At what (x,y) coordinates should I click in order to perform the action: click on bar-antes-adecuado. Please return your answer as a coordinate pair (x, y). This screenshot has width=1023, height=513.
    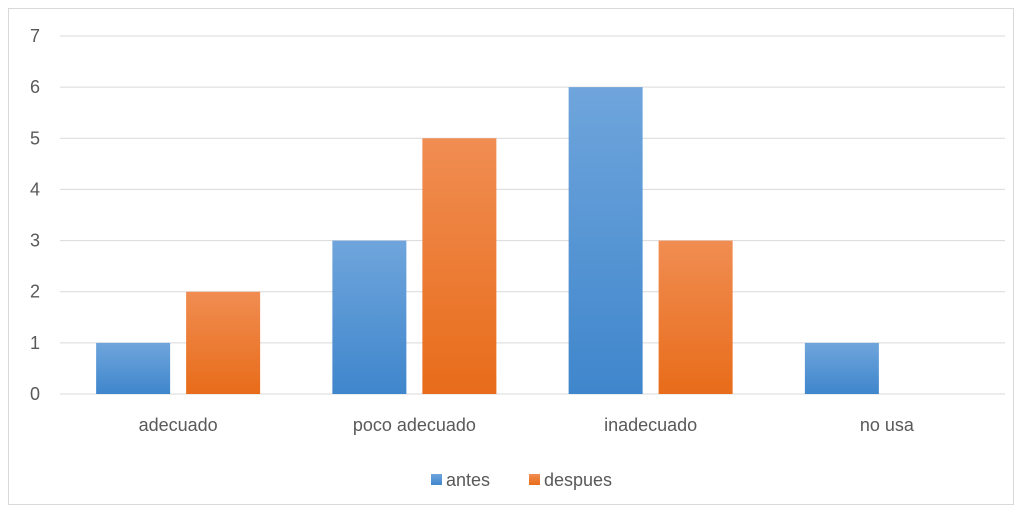
    Looking at the image, I should click on (133, 368).